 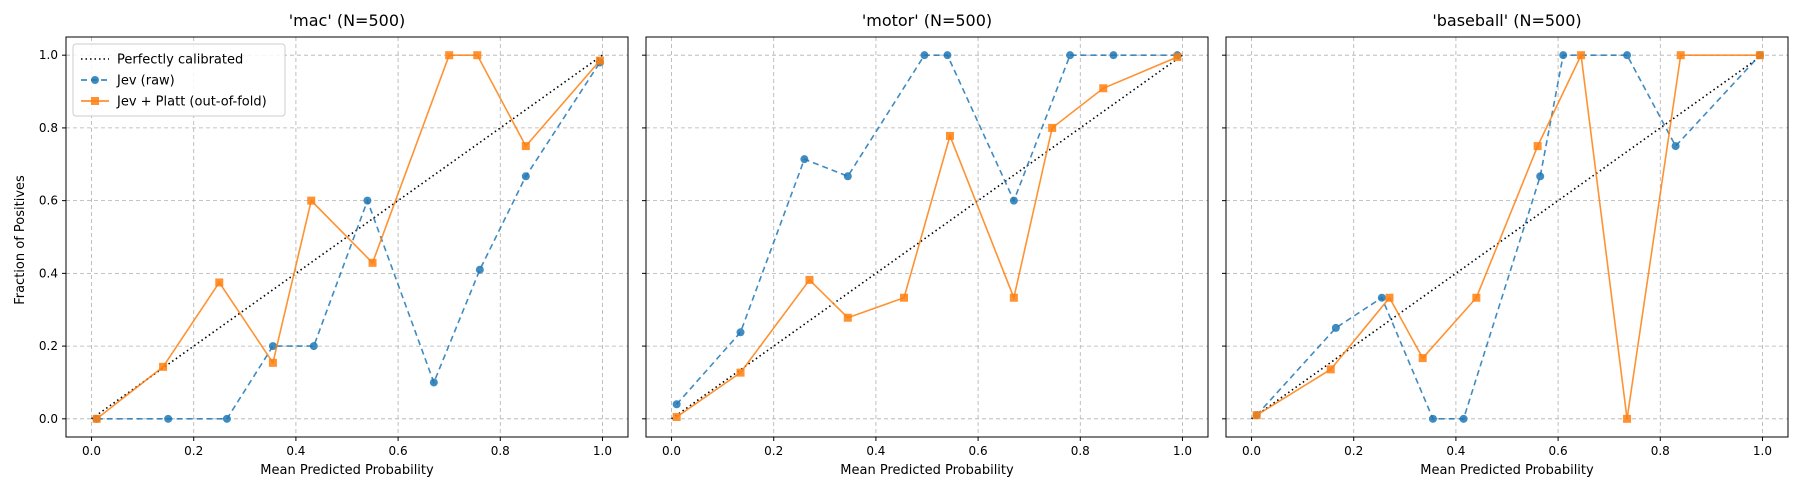 I want to click on panel-title: 'motor' (N=500), so click(x=927, y=20).